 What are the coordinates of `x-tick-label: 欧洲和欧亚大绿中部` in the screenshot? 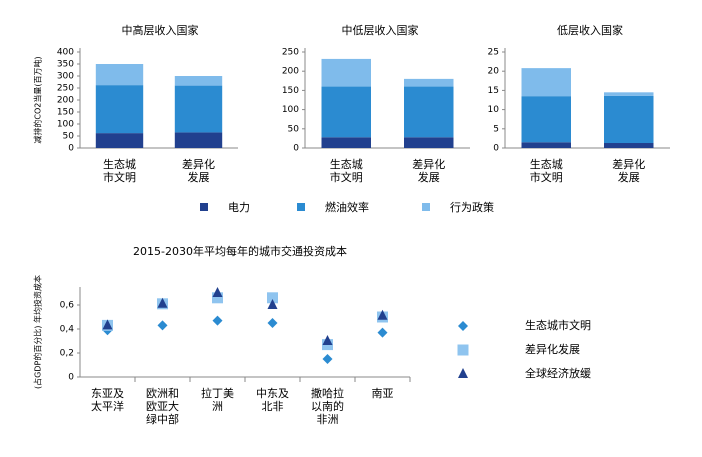 It's located at (162, 406).